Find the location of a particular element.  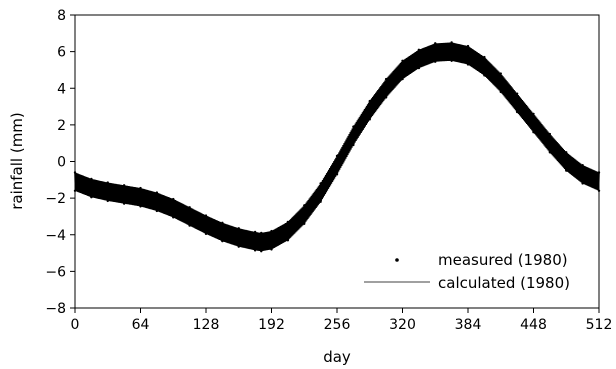

x-axis-label: day is located at coordinates (337, 357).